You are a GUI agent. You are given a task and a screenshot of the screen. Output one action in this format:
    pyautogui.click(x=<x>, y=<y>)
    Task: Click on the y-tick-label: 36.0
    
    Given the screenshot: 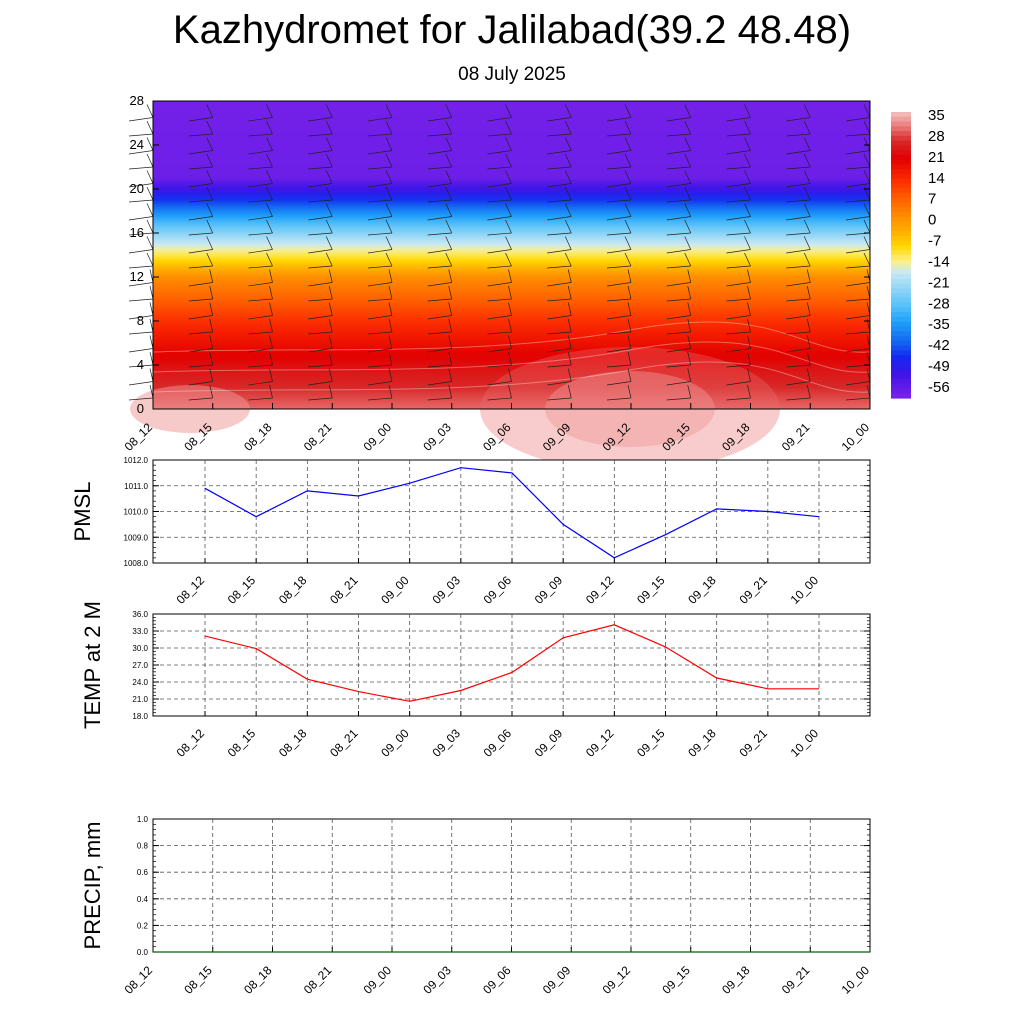 What is the action you would take?
    pyautogui.click(x=140, y=614)
    